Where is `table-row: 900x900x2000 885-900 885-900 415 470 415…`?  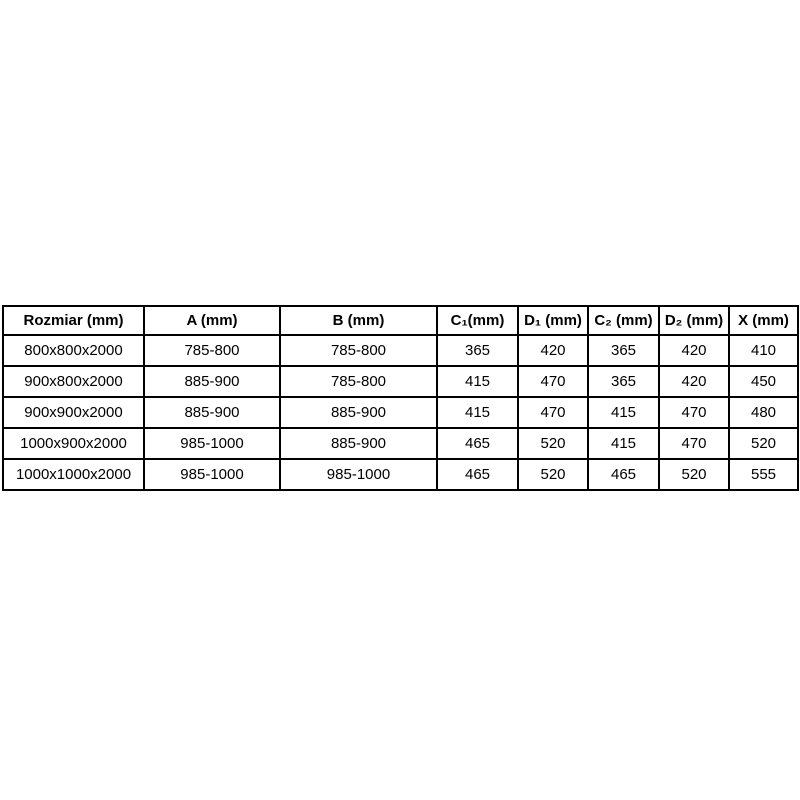 table-row: 900x900x2000 885-900 885-900 415 470 415… is located at coordinates (400, 412).